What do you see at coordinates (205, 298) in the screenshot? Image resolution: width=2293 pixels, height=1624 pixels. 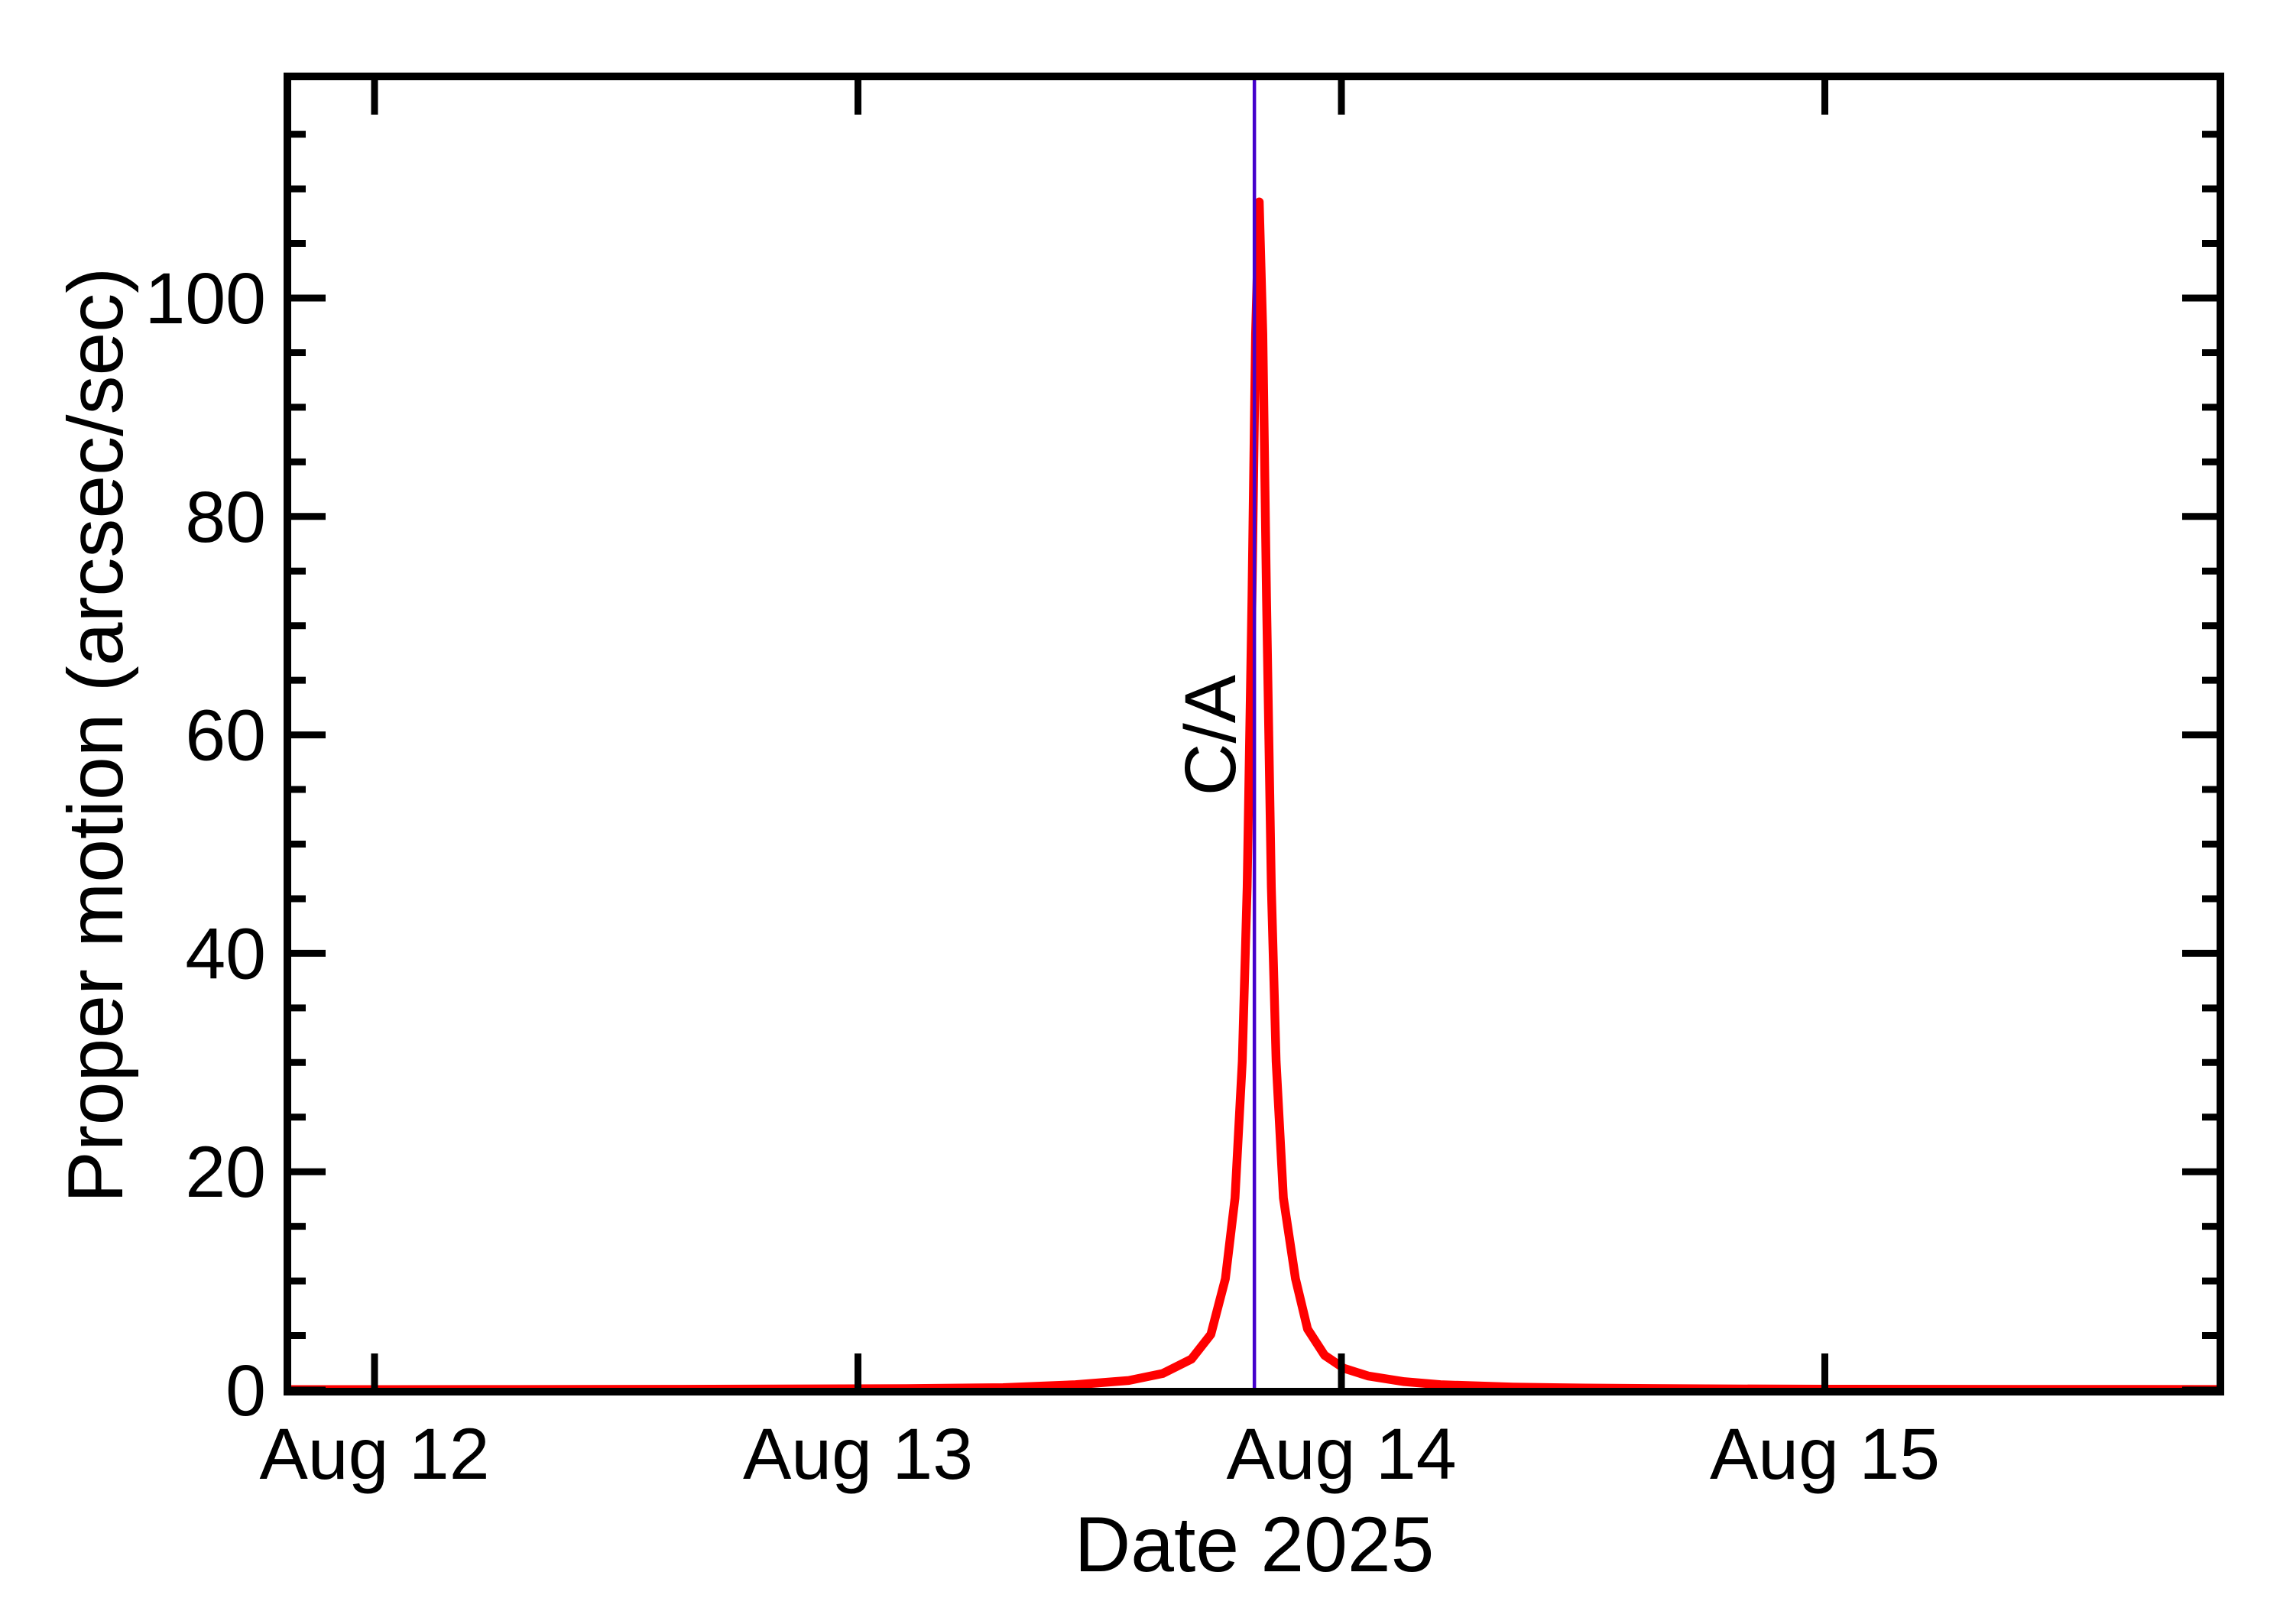 I see `y-tick-label: 100` at bounding box center [205, 298].